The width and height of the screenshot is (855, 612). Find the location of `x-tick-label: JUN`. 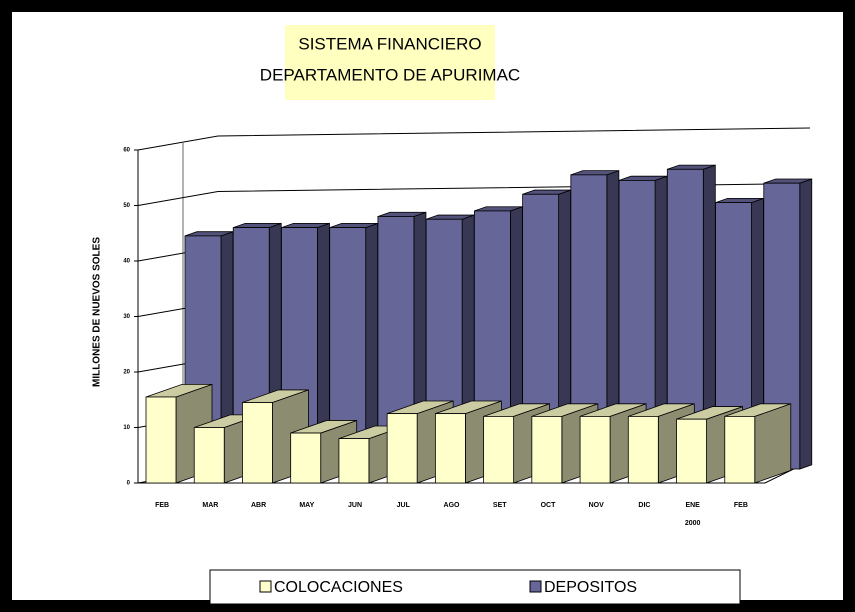

x-tick-label: JUN is located at coordinates (355, 505).